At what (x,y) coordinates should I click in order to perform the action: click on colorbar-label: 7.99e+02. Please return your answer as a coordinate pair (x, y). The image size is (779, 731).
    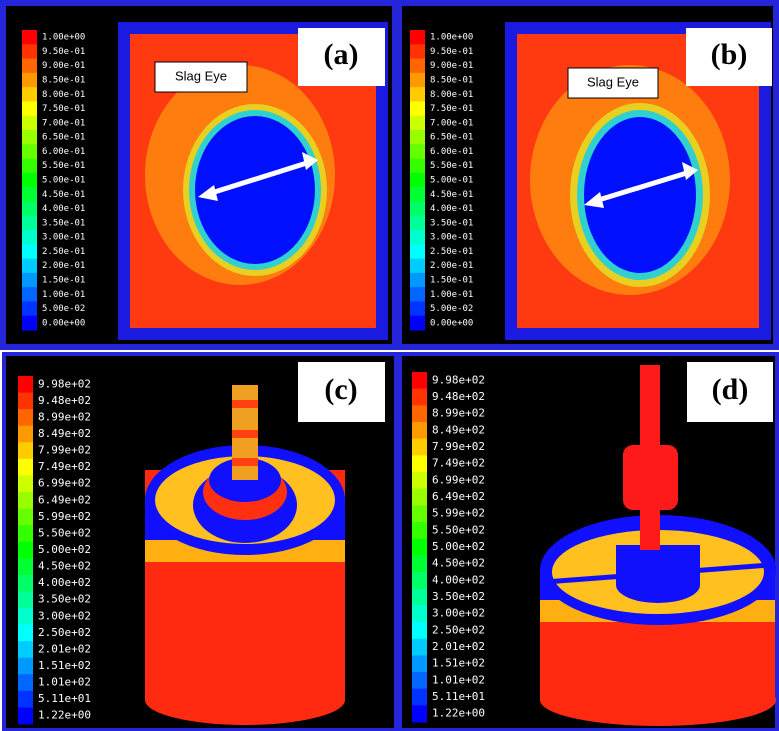
    Looking at the image, I should click on (64, 450).